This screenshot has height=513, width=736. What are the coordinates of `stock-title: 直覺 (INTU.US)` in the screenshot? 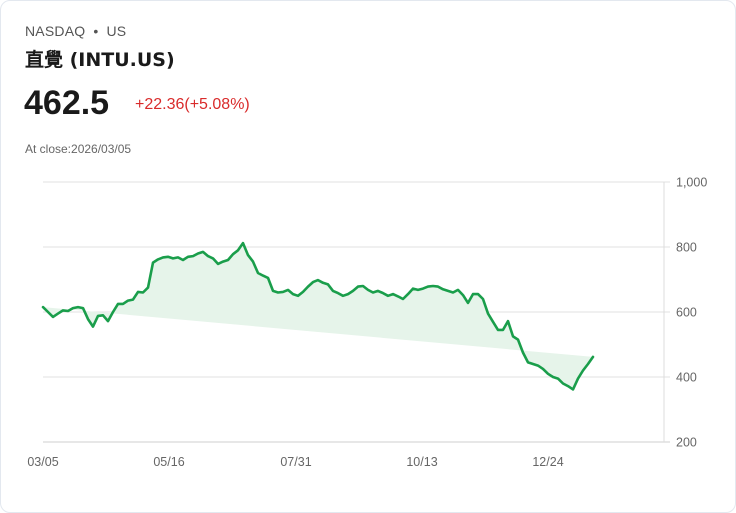 It's located at (100, 60).